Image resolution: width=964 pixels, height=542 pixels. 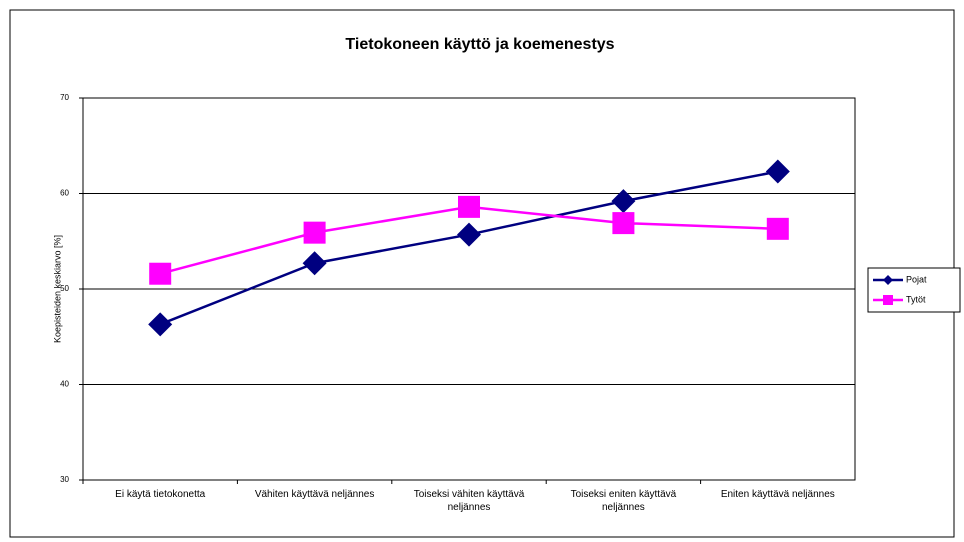 What do you see at coordinates (916, 279) in the screenshot?
I see `legend-label: Pojat` at bounding box center [916, 279].